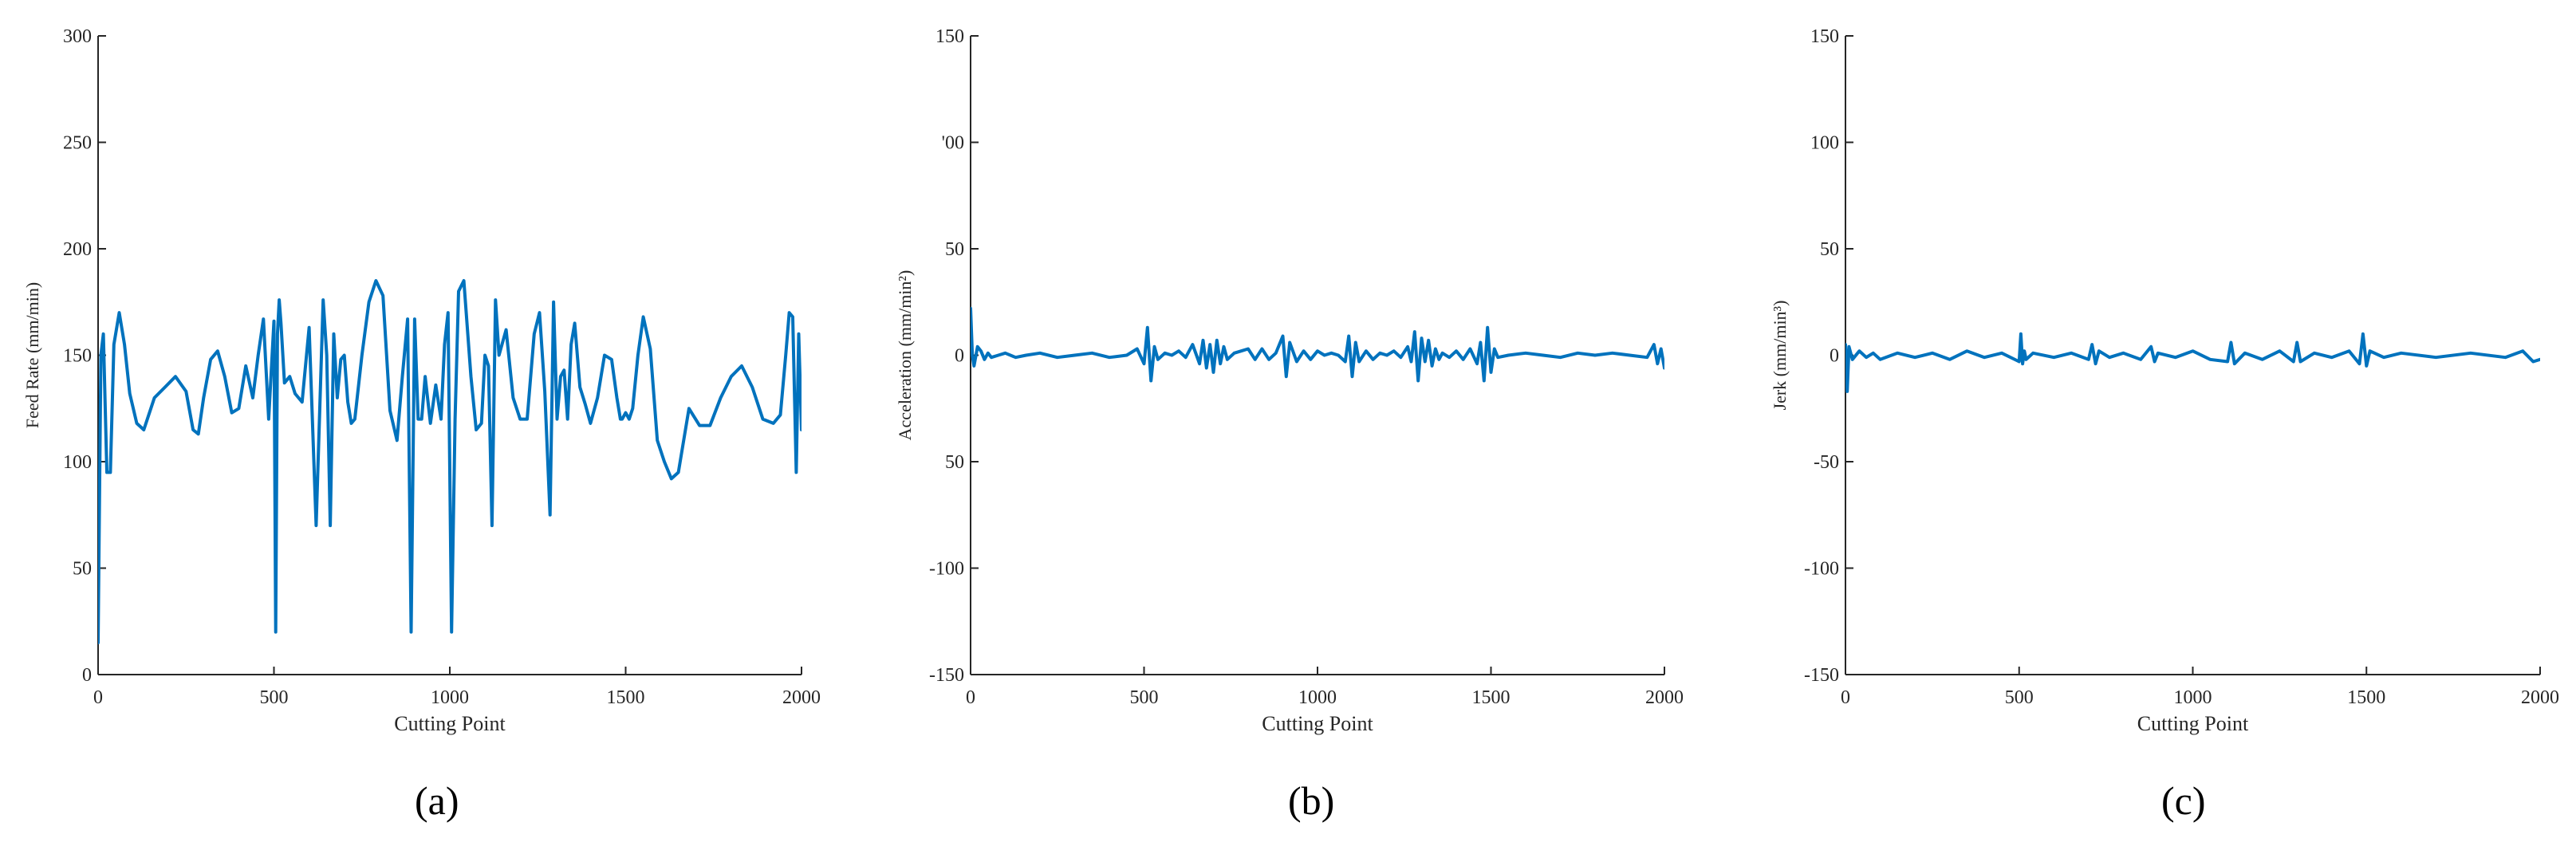  Describe the element at coordinates (959, 357) in the screenshot. I see `y-tick-label-b-3: 0` at that location.